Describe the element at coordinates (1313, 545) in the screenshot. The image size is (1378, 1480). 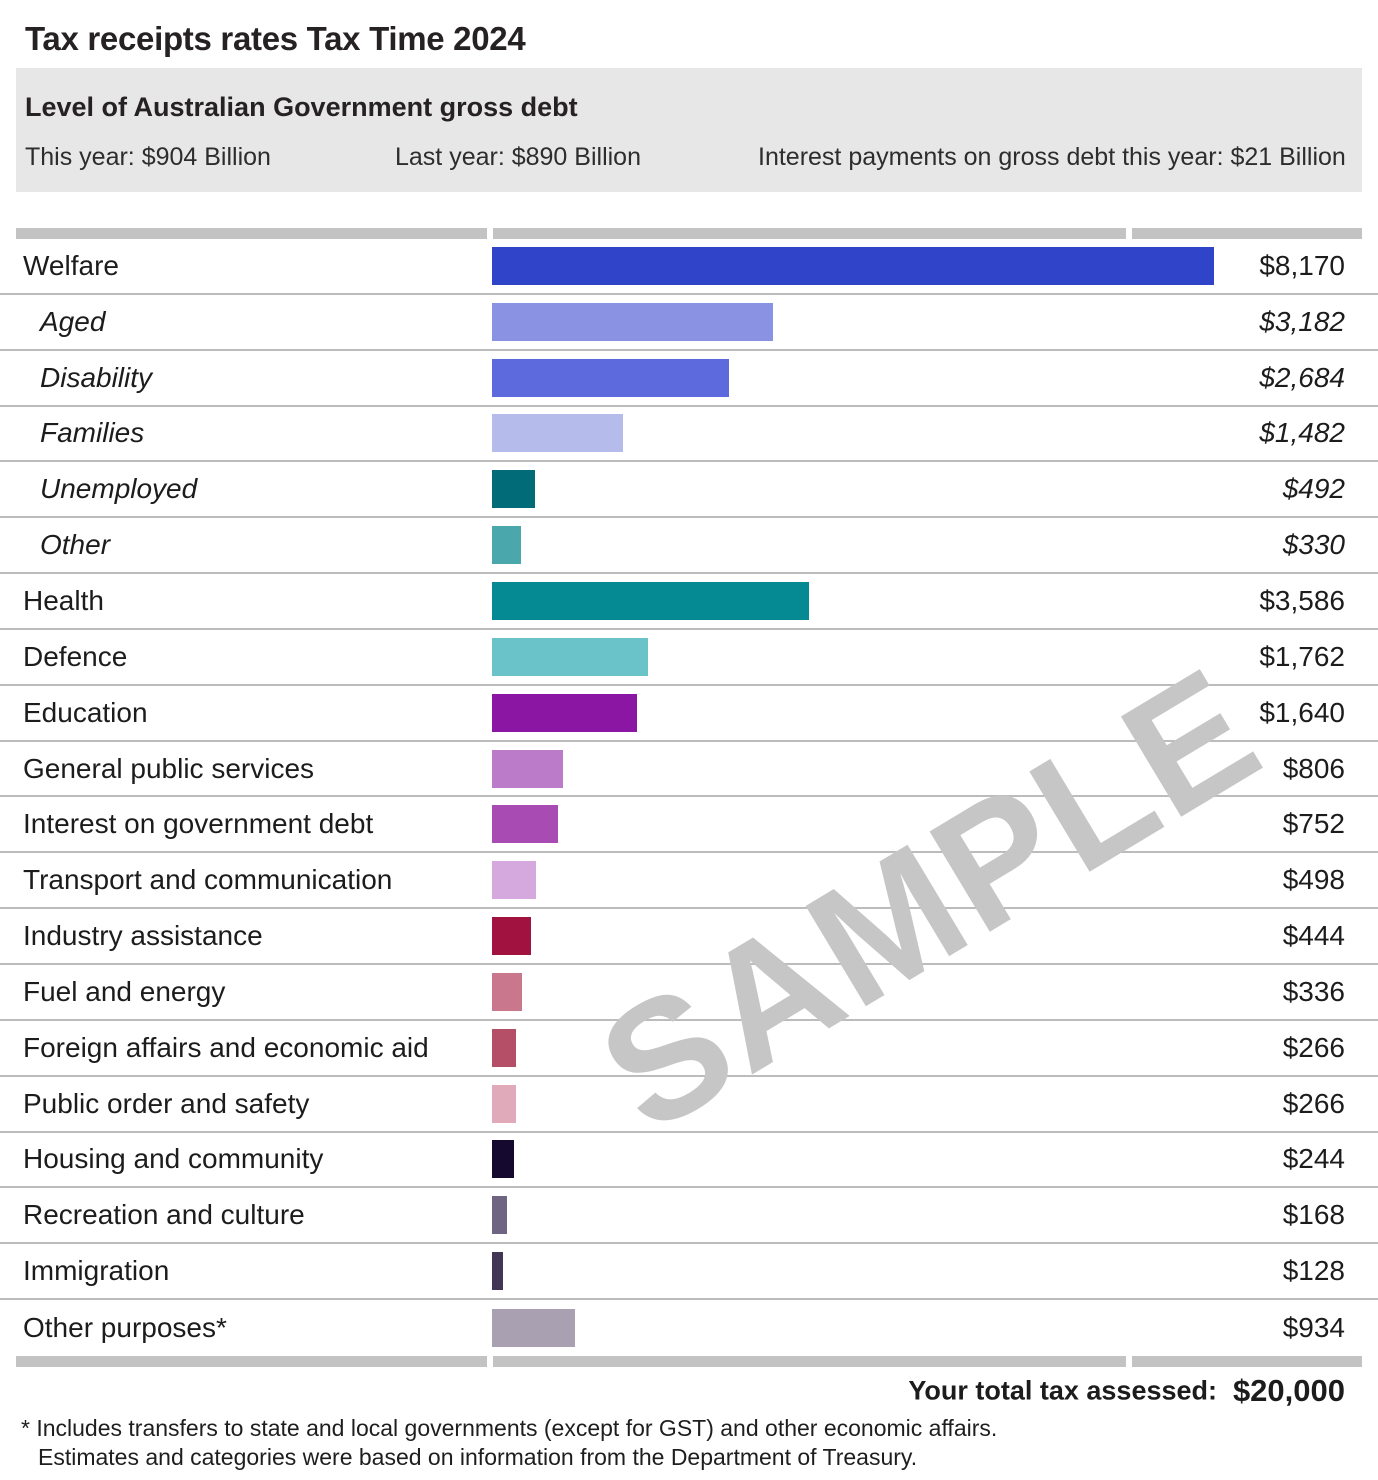
I see `row-value: $330` at that location.